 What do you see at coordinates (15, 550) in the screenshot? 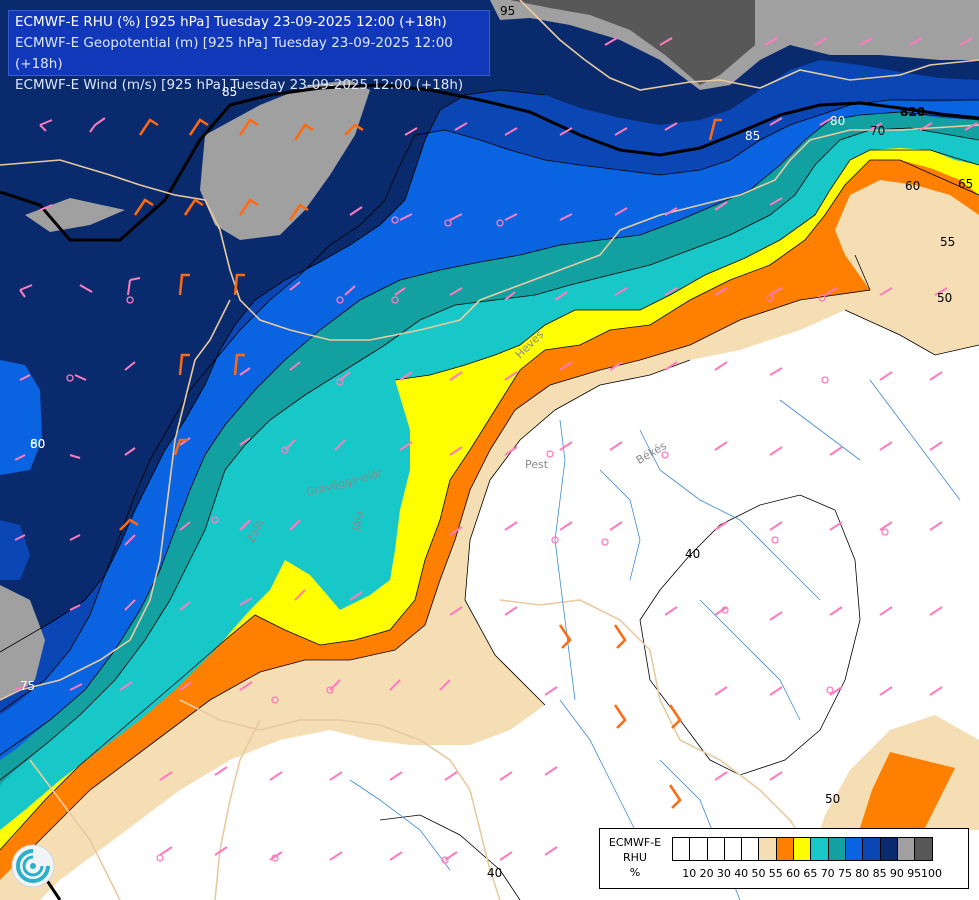
I see `rhu-patch-80-85-west` at bounding box center [15, 550].